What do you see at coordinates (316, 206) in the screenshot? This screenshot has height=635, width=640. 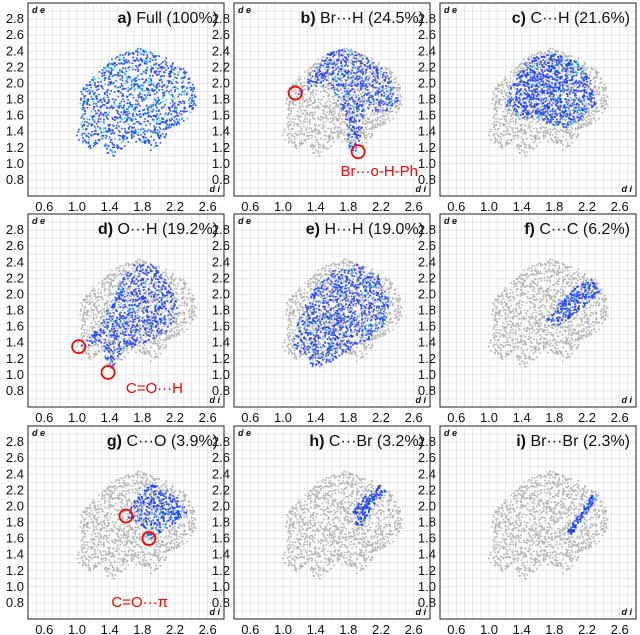 I see `x-tick-label: 1.4` at bounding box center [316, 206].